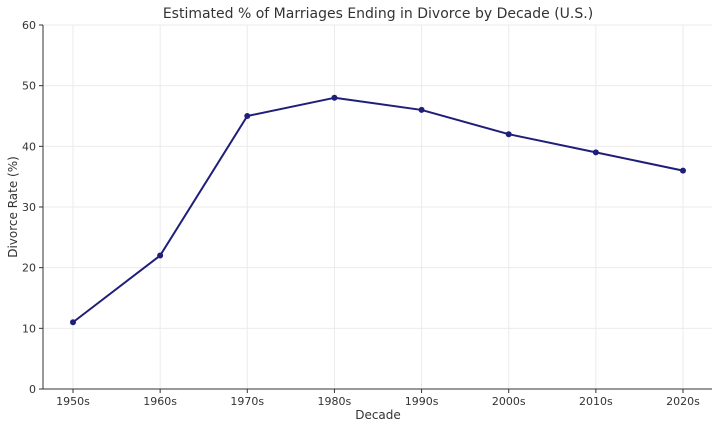 Image resolution: width=720 pixels, height=428 pixels. What do you see at coordinates (29, 268) in the screenshot?
I see `y-tick-label: 20` at bounding box center [29, 268].